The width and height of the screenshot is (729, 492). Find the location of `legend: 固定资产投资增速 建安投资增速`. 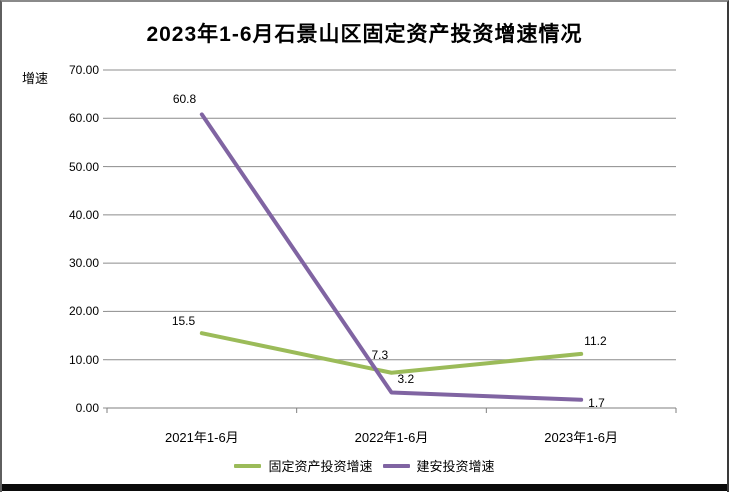

legend: 固定资产投资增速 建安投资增速 is located at coordinates (364, 465).